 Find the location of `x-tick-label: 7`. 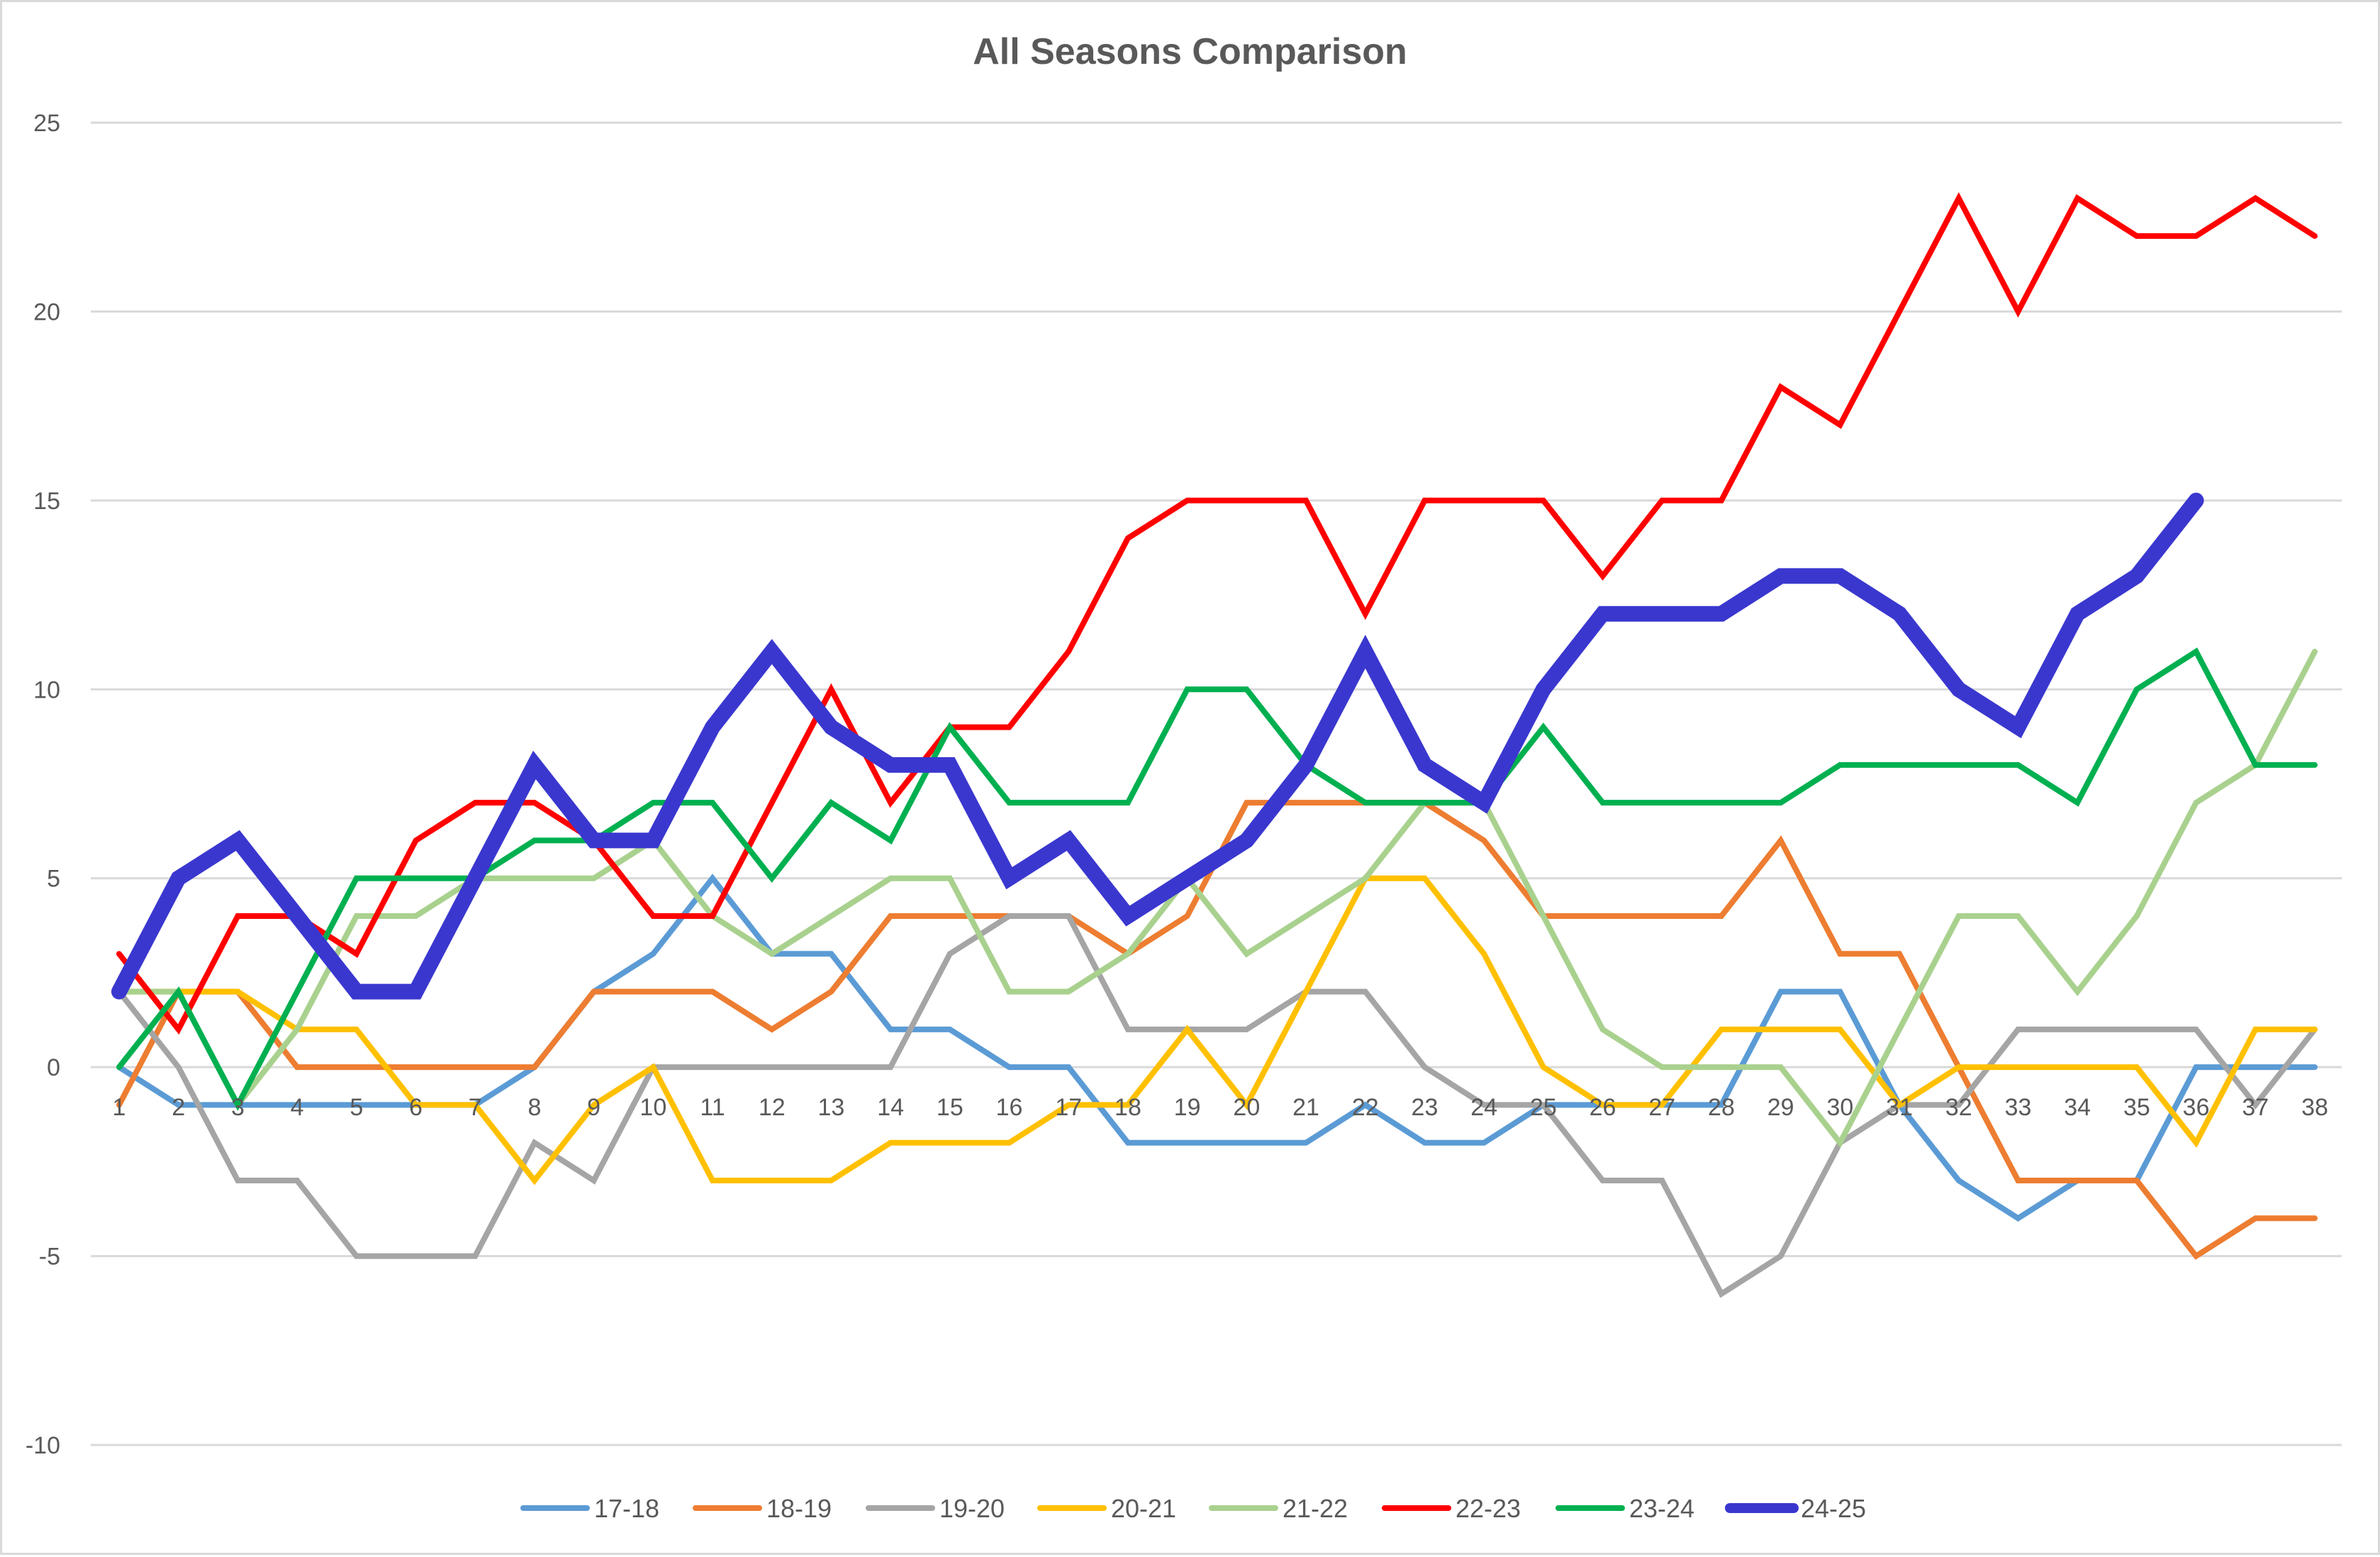

x-tick-label: 7 is located at coordinates (475, 1107).